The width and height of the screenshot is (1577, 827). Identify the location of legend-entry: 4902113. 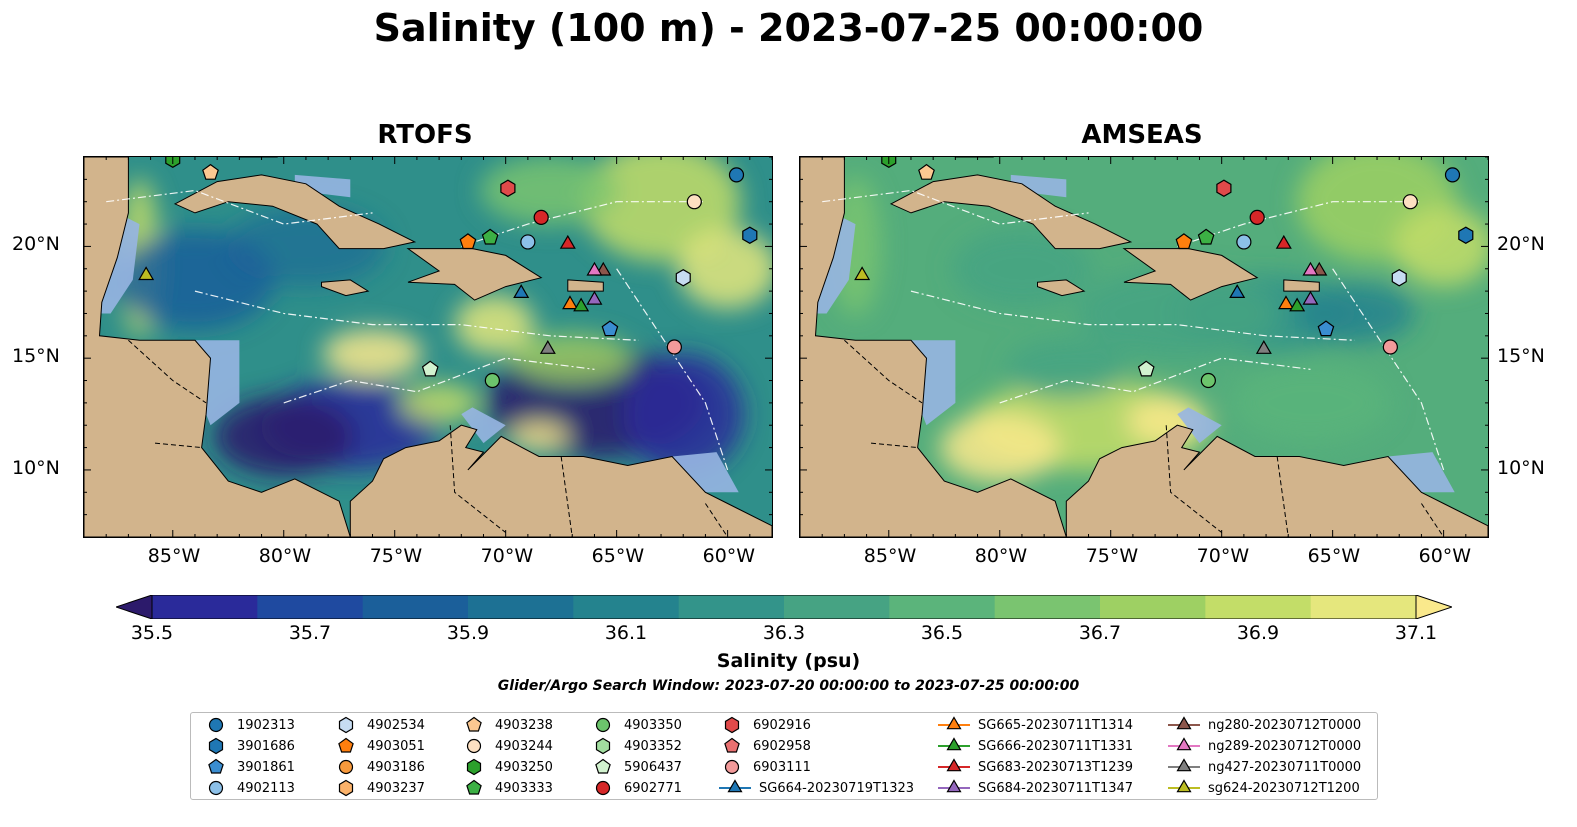
(248, 788).